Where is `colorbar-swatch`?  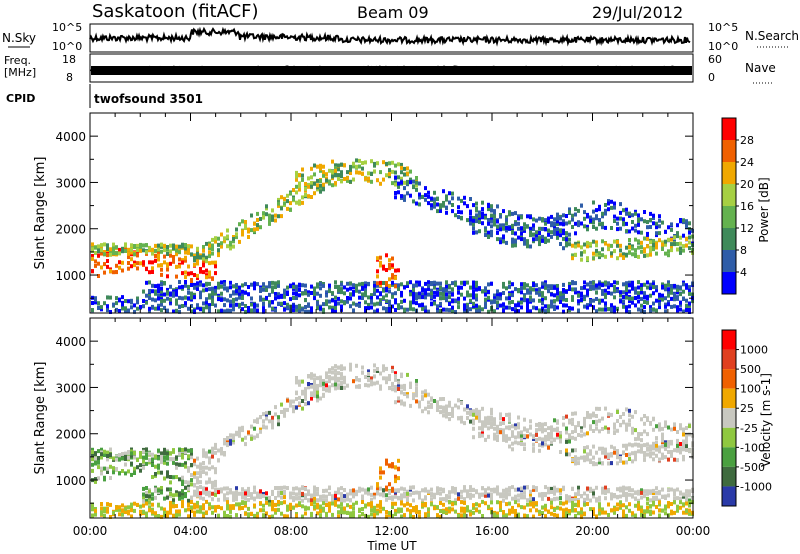
colorbar-swatch is located at coordinates (729, 217).